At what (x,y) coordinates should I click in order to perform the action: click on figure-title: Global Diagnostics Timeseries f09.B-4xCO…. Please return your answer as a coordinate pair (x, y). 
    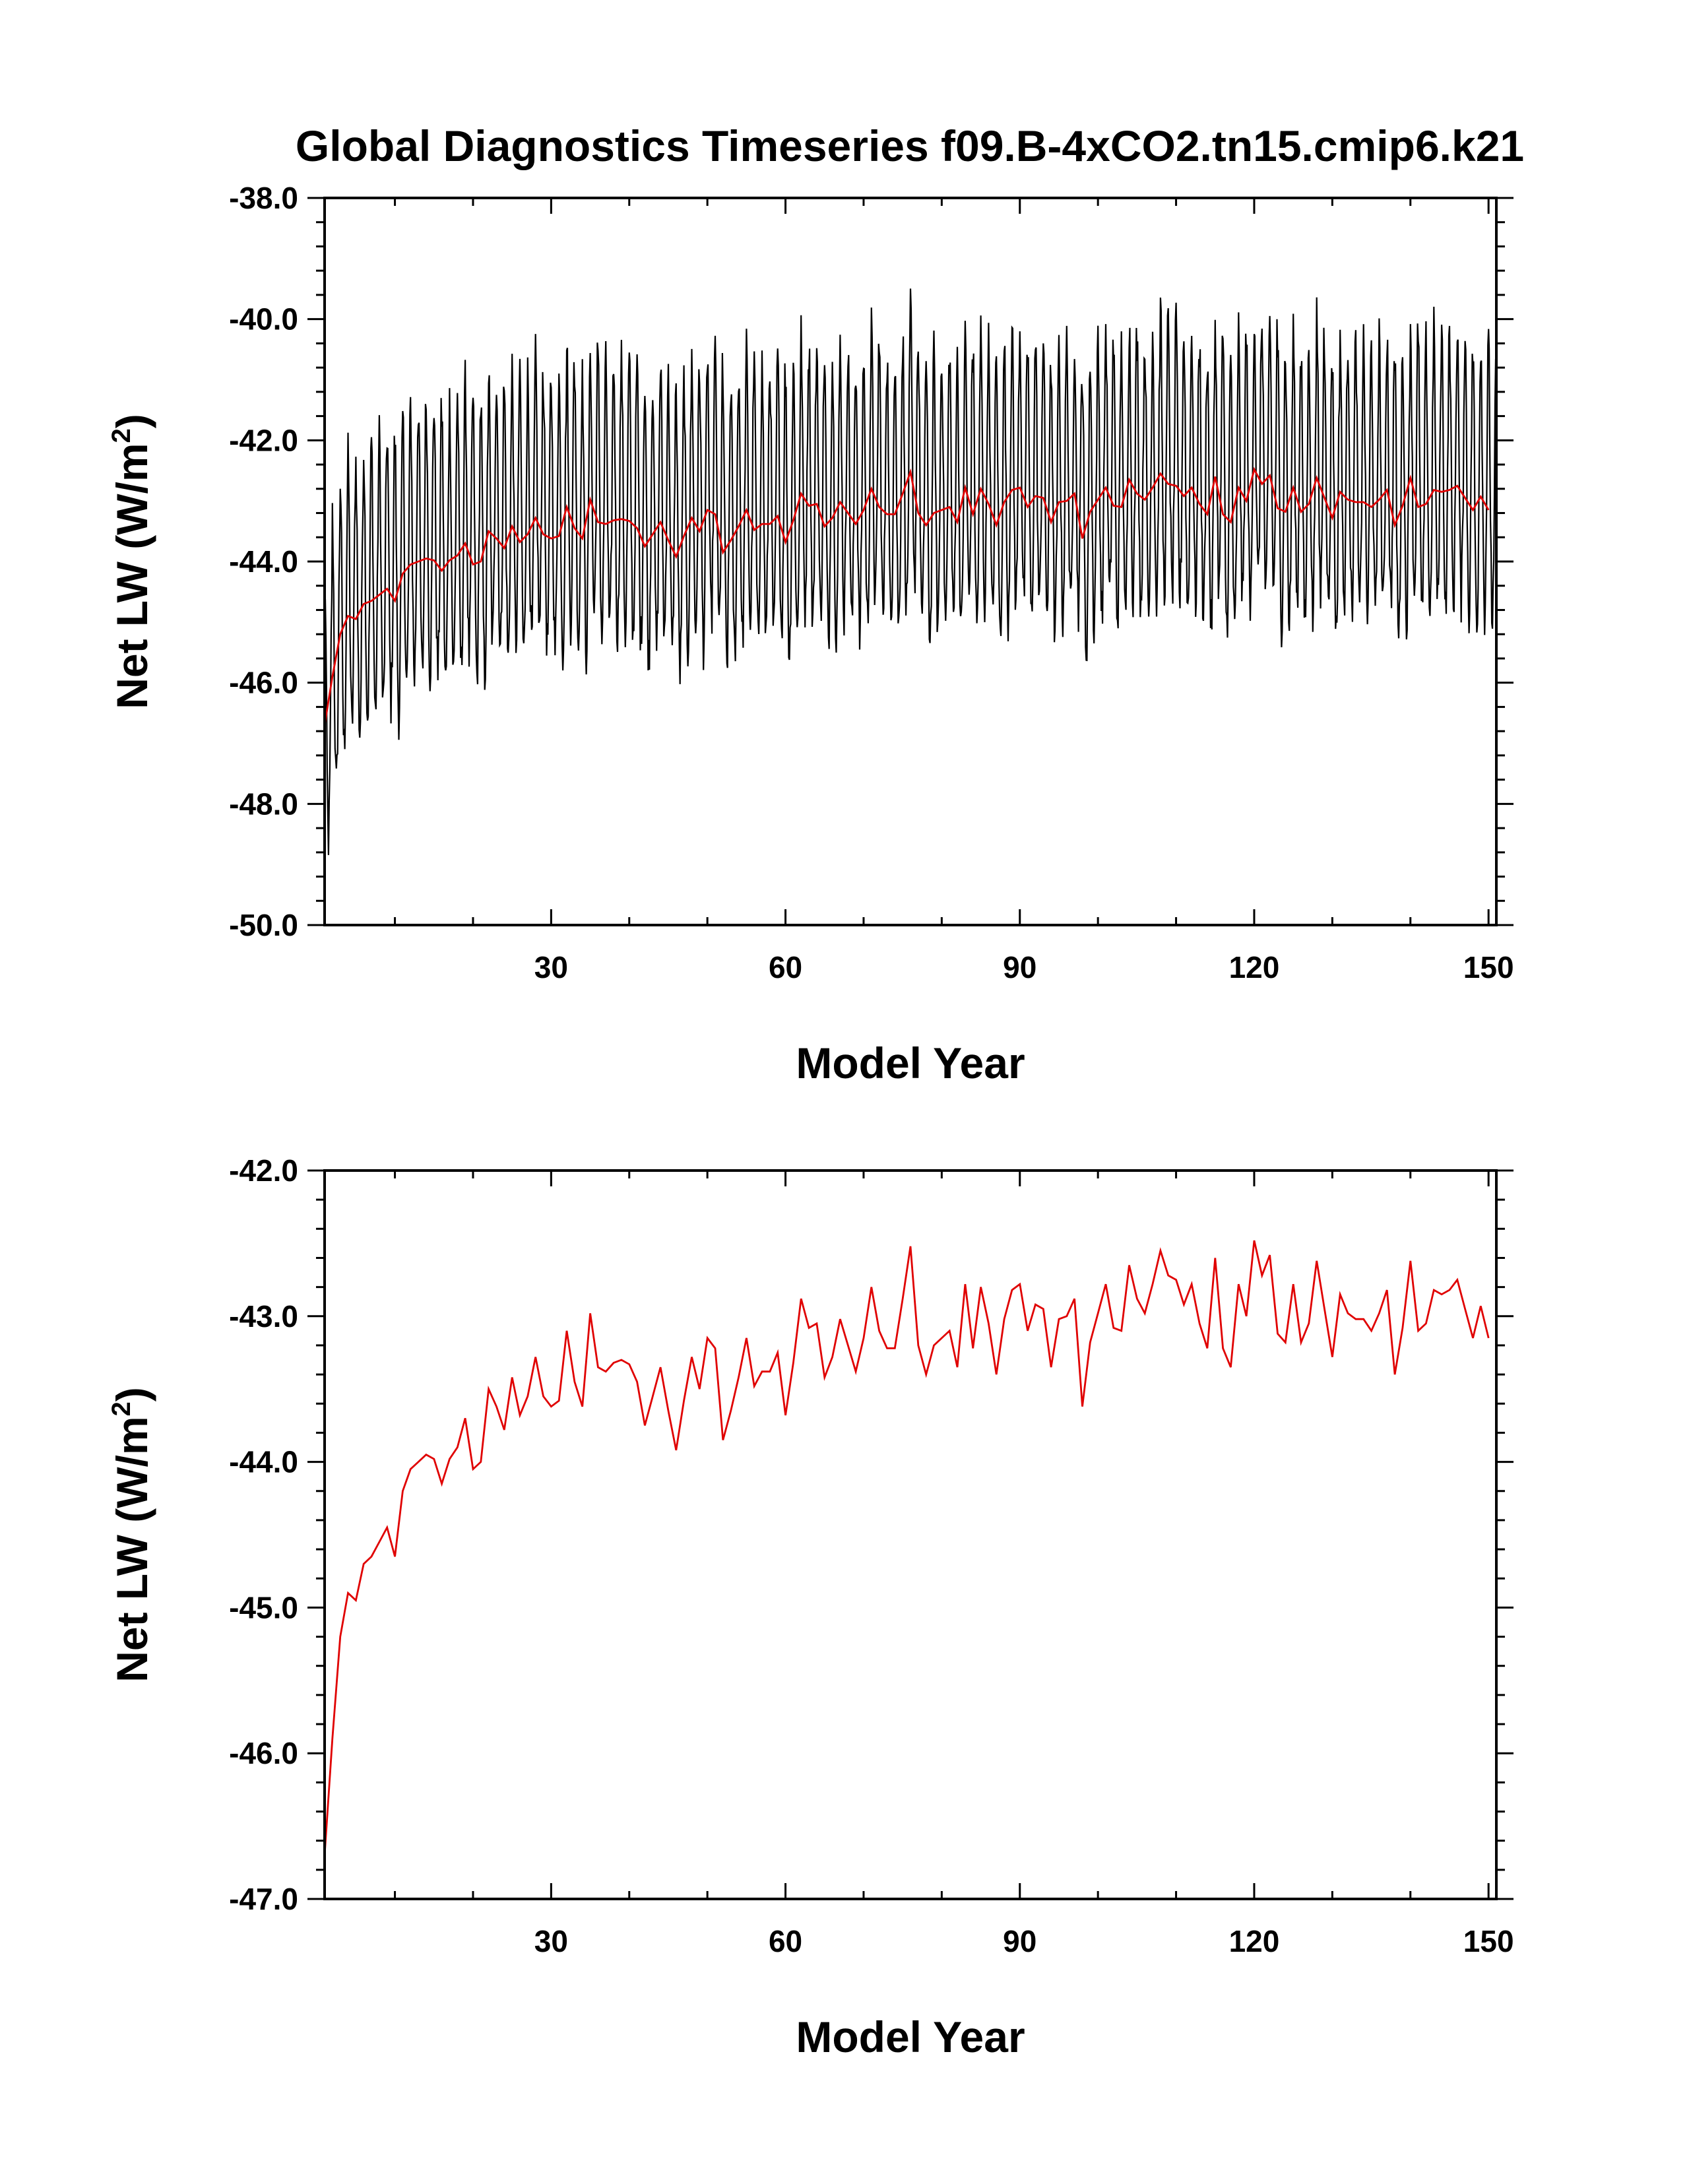
    Looking at the image, I should click on (910, 145).